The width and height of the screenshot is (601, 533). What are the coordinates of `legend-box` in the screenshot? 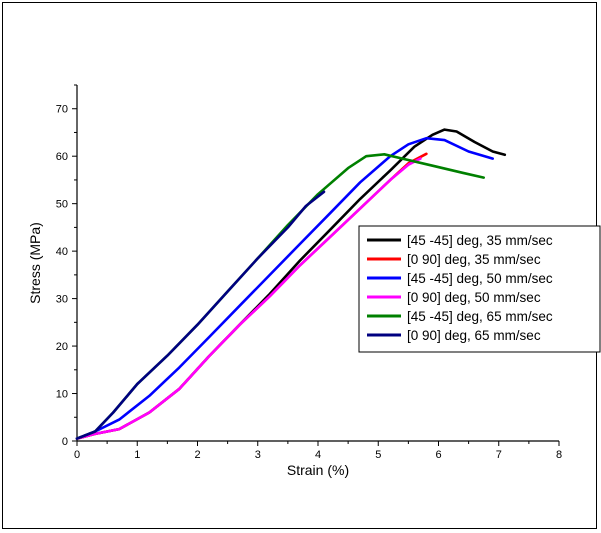 It's located at (479, 289).